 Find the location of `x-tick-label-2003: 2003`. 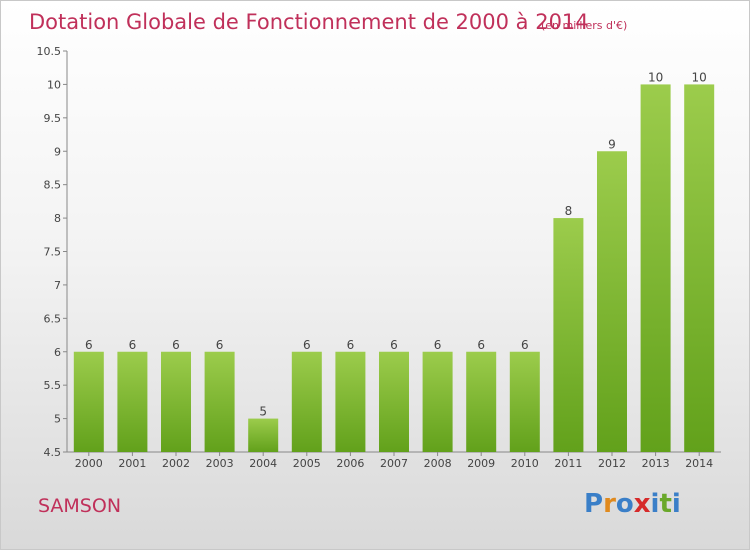

x-tick-label-2003: 2003 is located at coordinates (220, 463).